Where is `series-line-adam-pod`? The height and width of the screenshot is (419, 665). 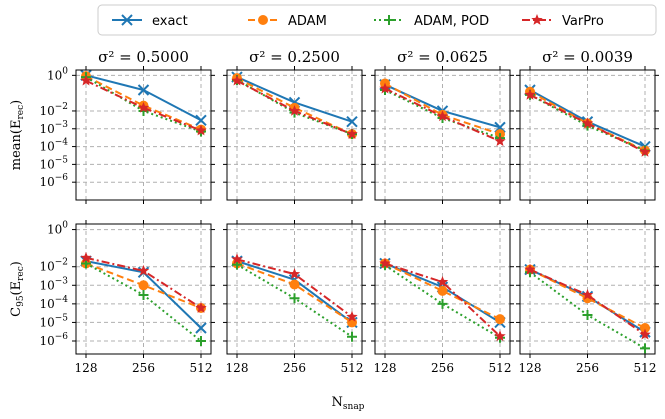
series-line-adam-pod is located at coordinates (442, 114).